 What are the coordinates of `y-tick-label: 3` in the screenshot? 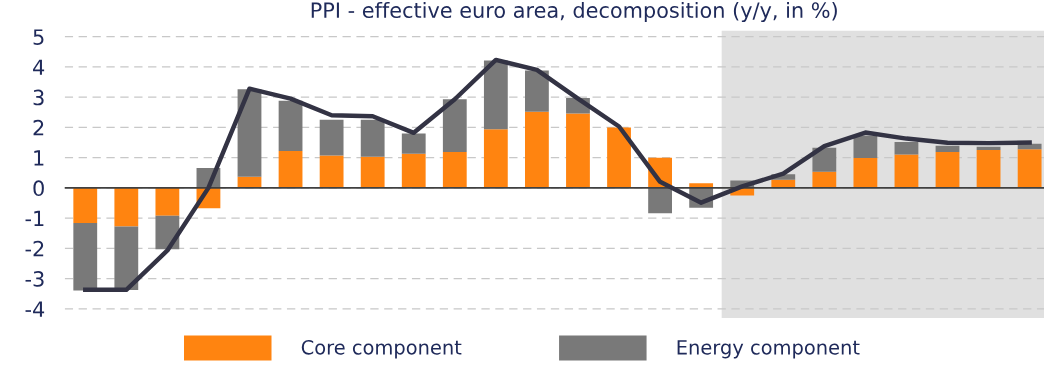 It's located at (38, 97).